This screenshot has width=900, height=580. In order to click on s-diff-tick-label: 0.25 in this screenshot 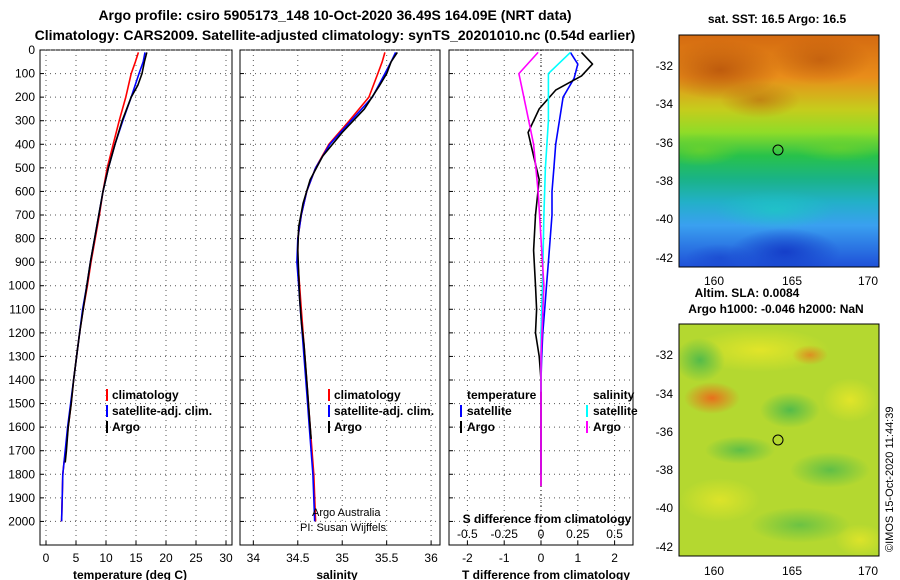, I will do `click(578, 534)`.